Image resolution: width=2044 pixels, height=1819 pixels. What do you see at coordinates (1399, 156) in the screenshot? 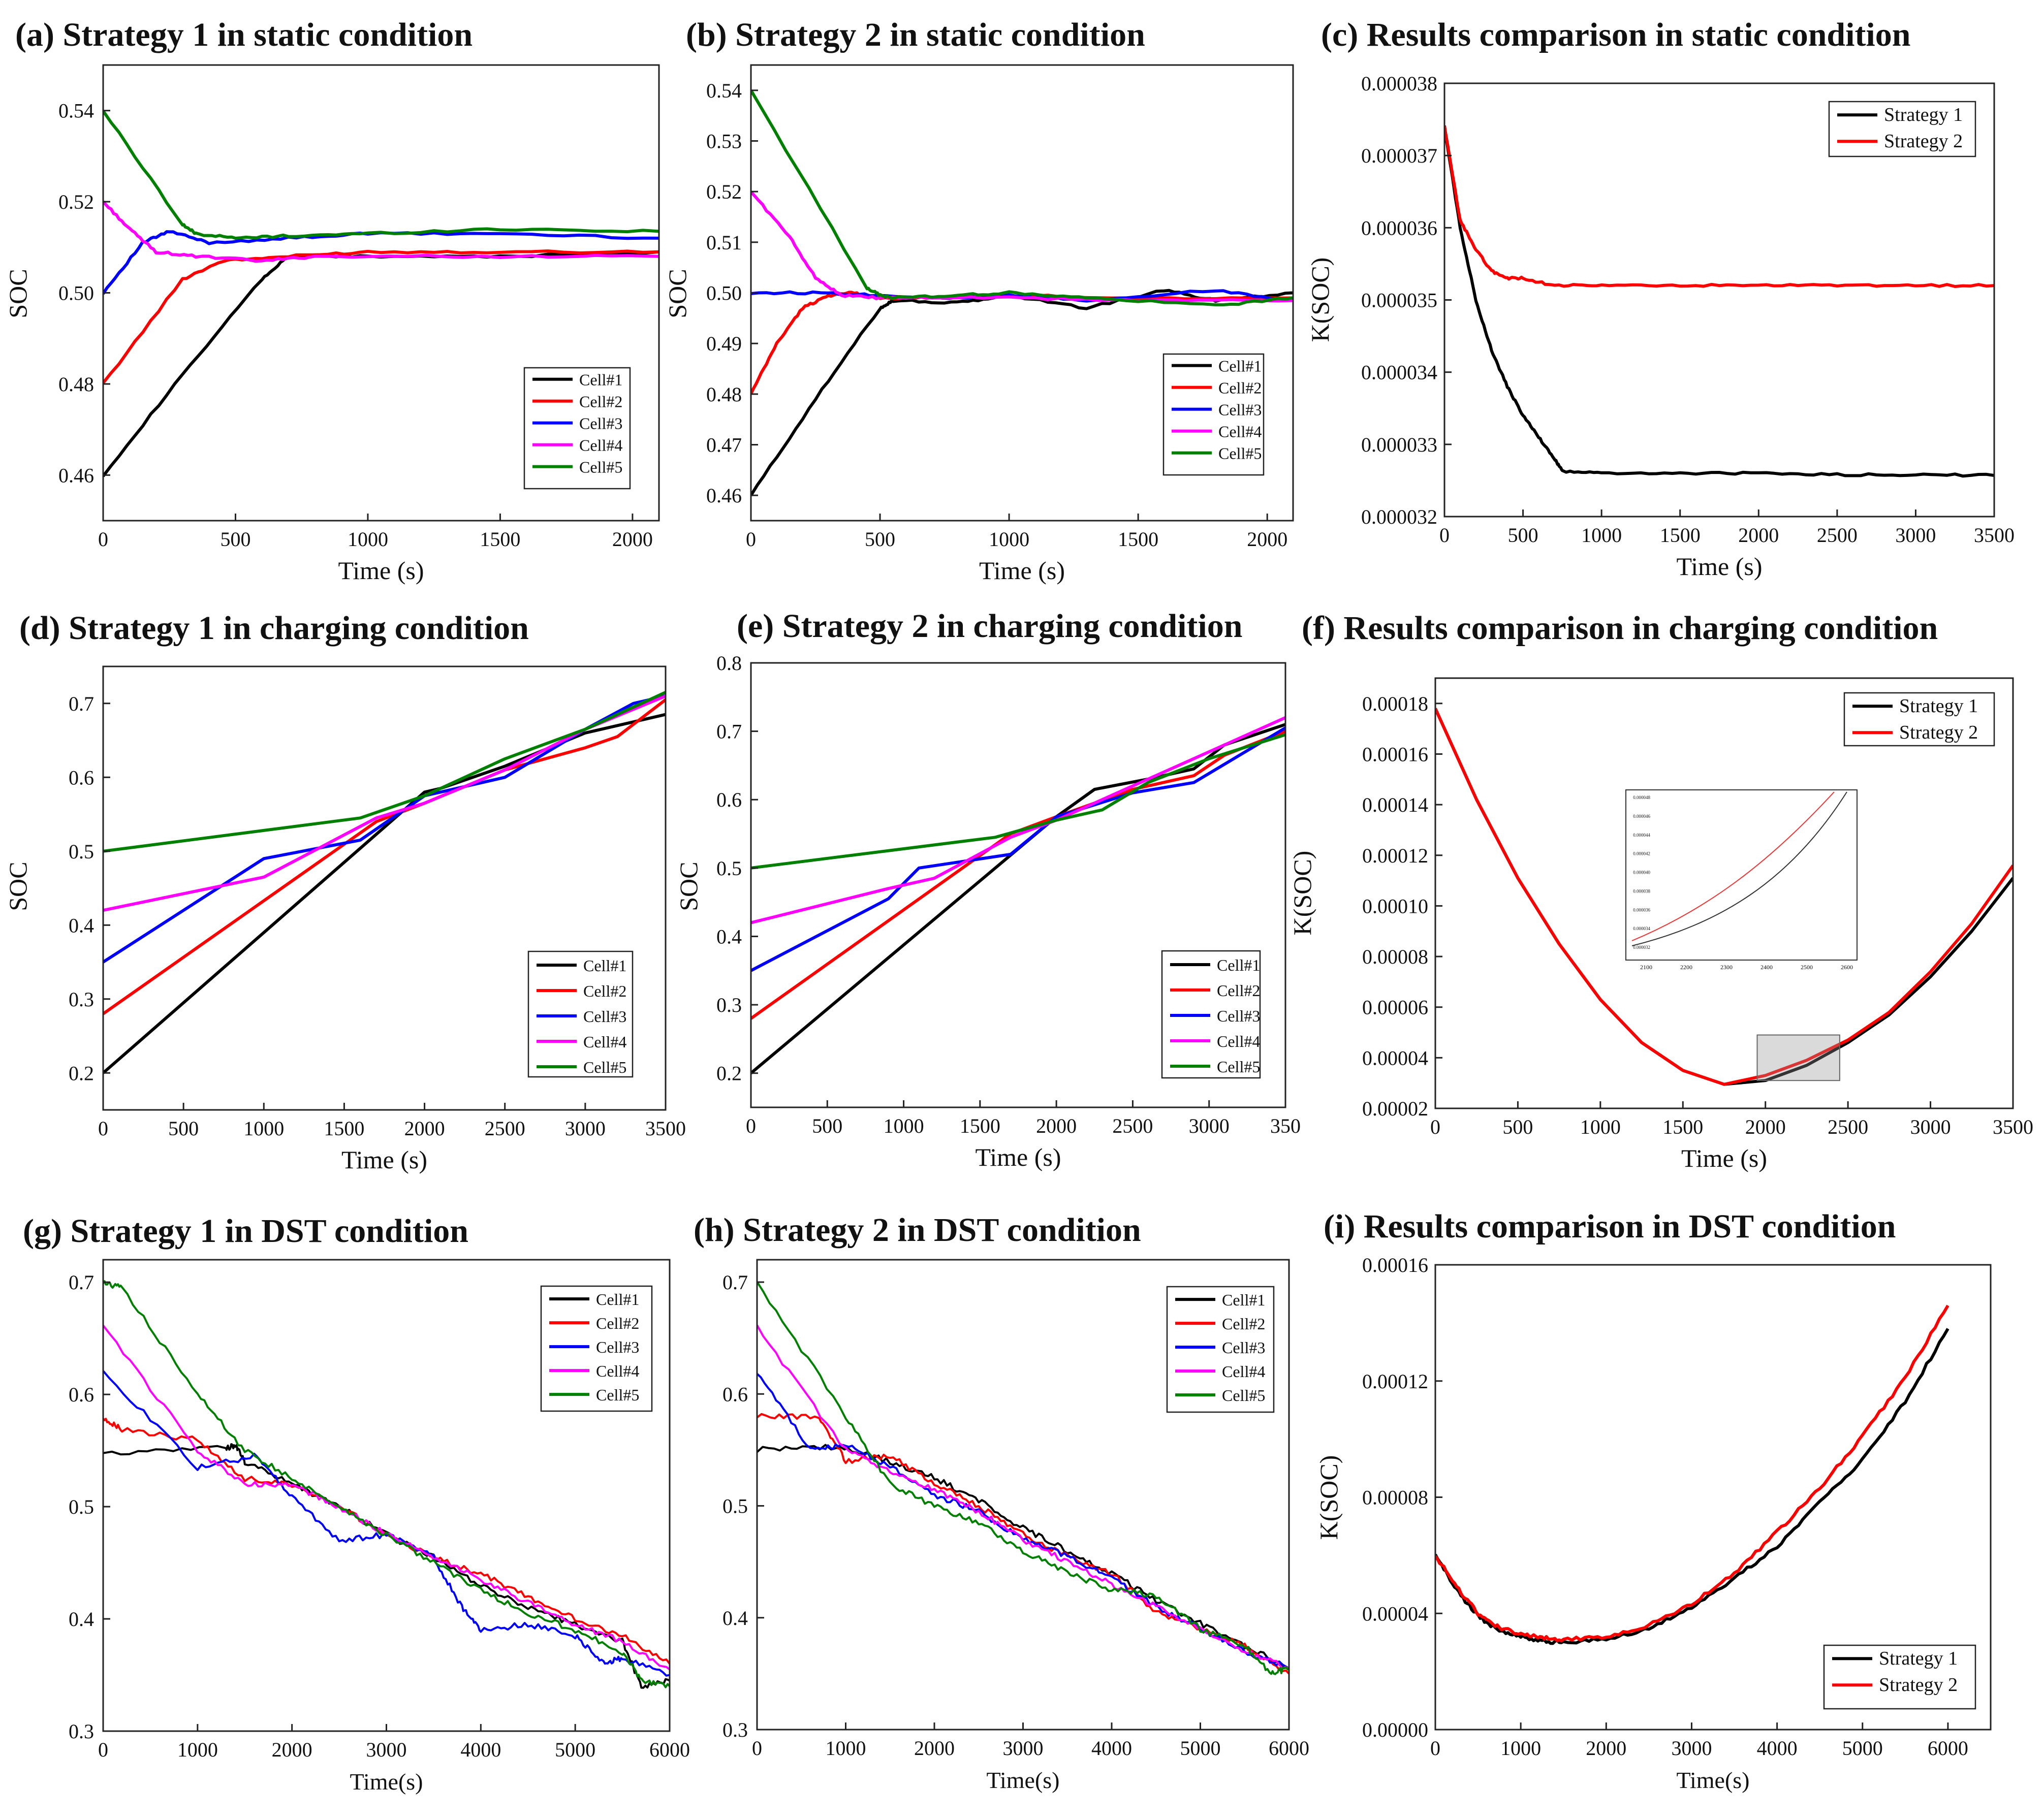
I see `y-tick-label: 0.000037` at bounding box center [1399, 156].